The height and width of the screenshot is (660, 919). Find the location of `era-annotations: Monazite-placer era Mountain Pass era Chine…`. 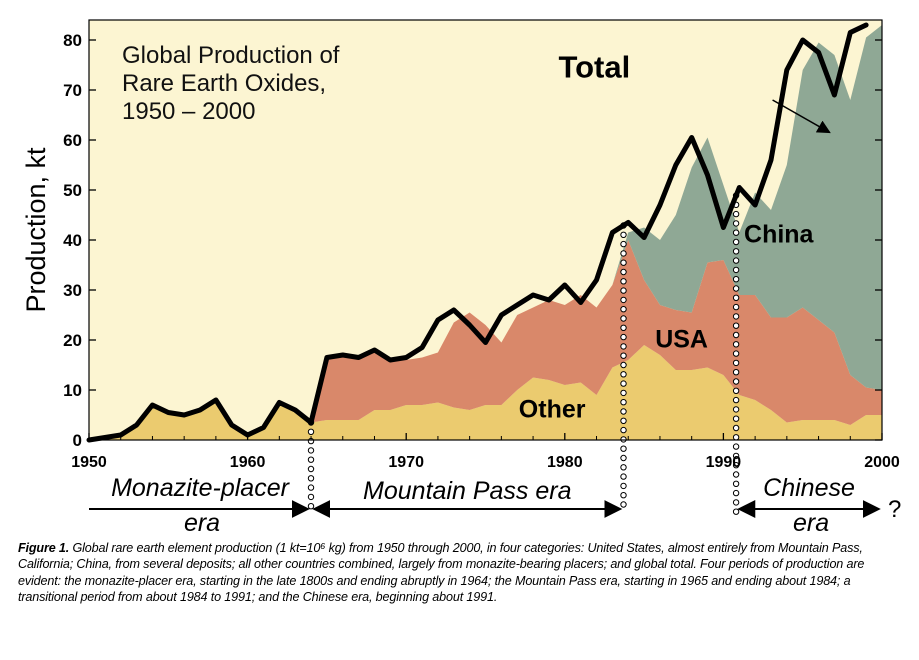

era-annotations: Monazite-placer era Mountain Pass era Chine… is located at coordinates (495, 505).